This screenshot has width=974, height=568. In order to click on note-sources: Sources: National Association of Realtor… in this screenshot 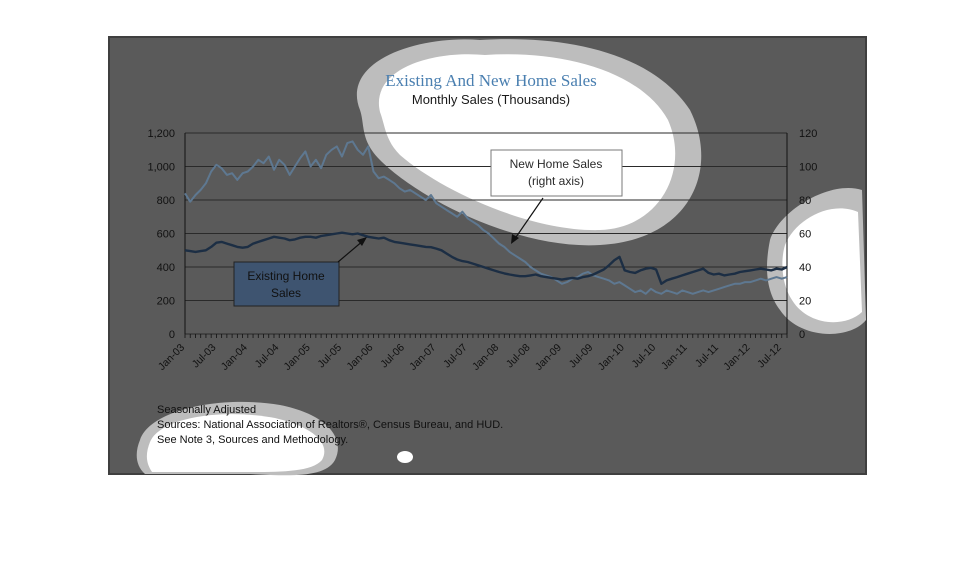, I will do `click(330, 425)`.